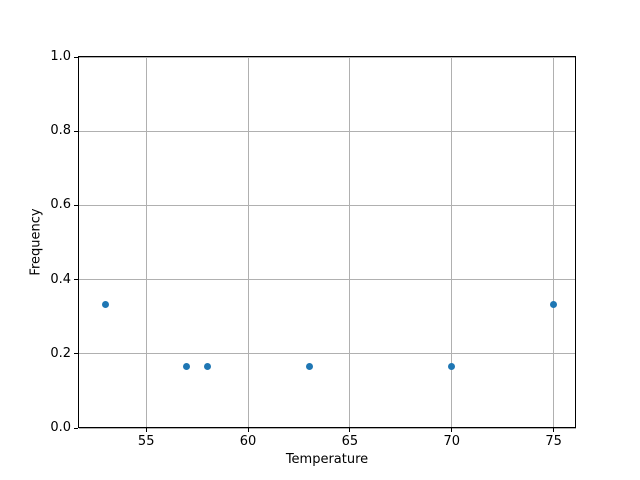 The height and width of the screenshot is (480, 640). Describe the element at coordinates (553, 441) in the screenshot. I see `x-tick-label: 75` at that location.